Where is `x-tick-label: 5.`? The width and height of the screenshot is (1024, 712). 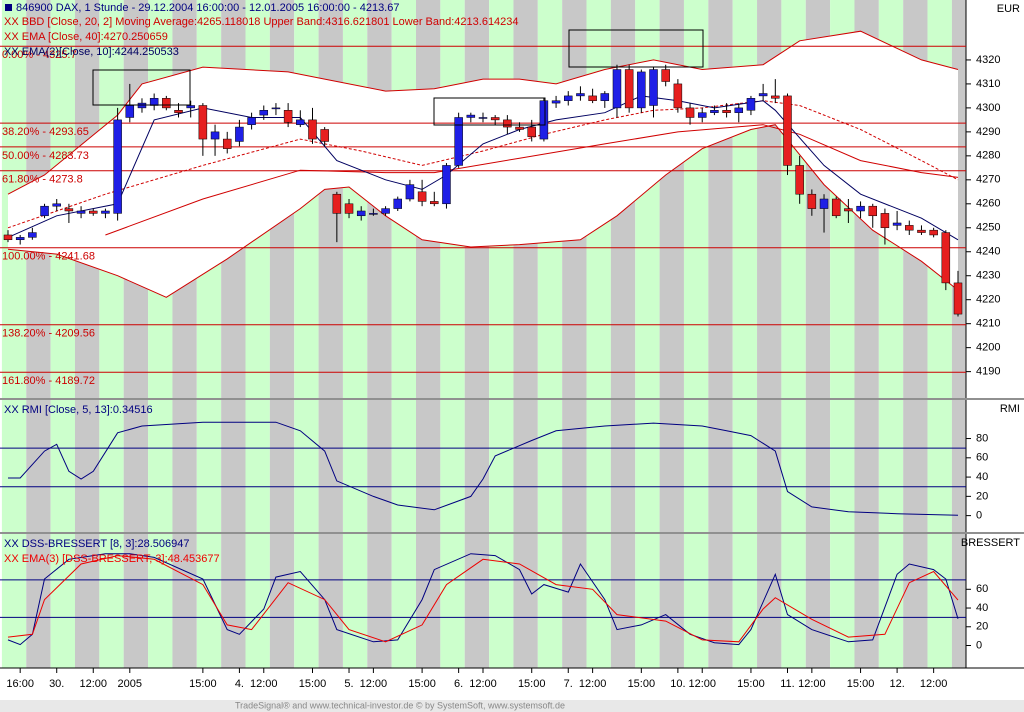 x-tick-label: 5. is located at coordinates (348, 684).